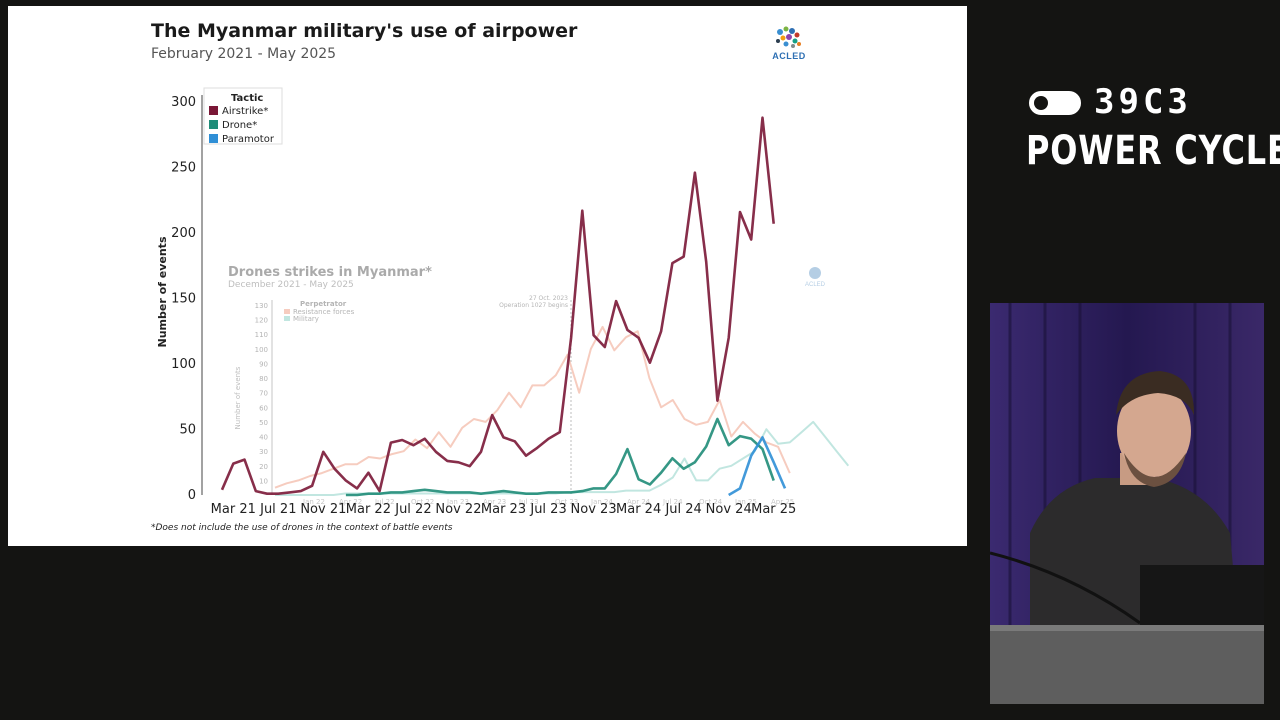 The image size is (1280, 720). I want to click on y-tick-label: 300, so click(183, 102).